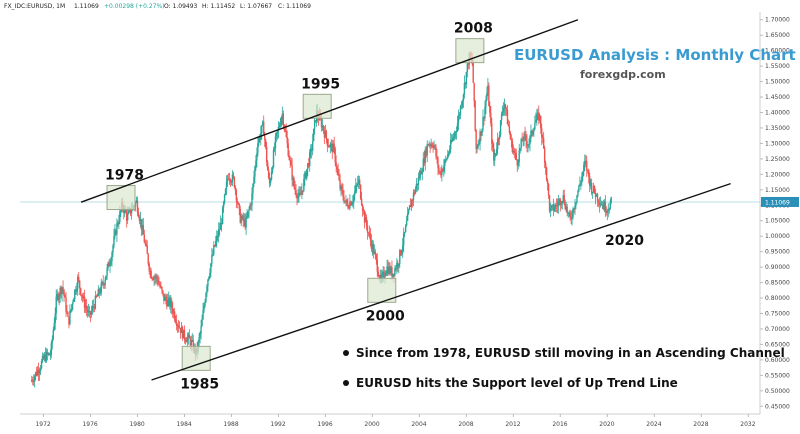 Image resolution: width=800 pixels, height=434 pixels. What do you see at coordinates (777, 252) in the screenshot?
I see `price-tick-label: 0.95000` at bounding box center [777, 252].